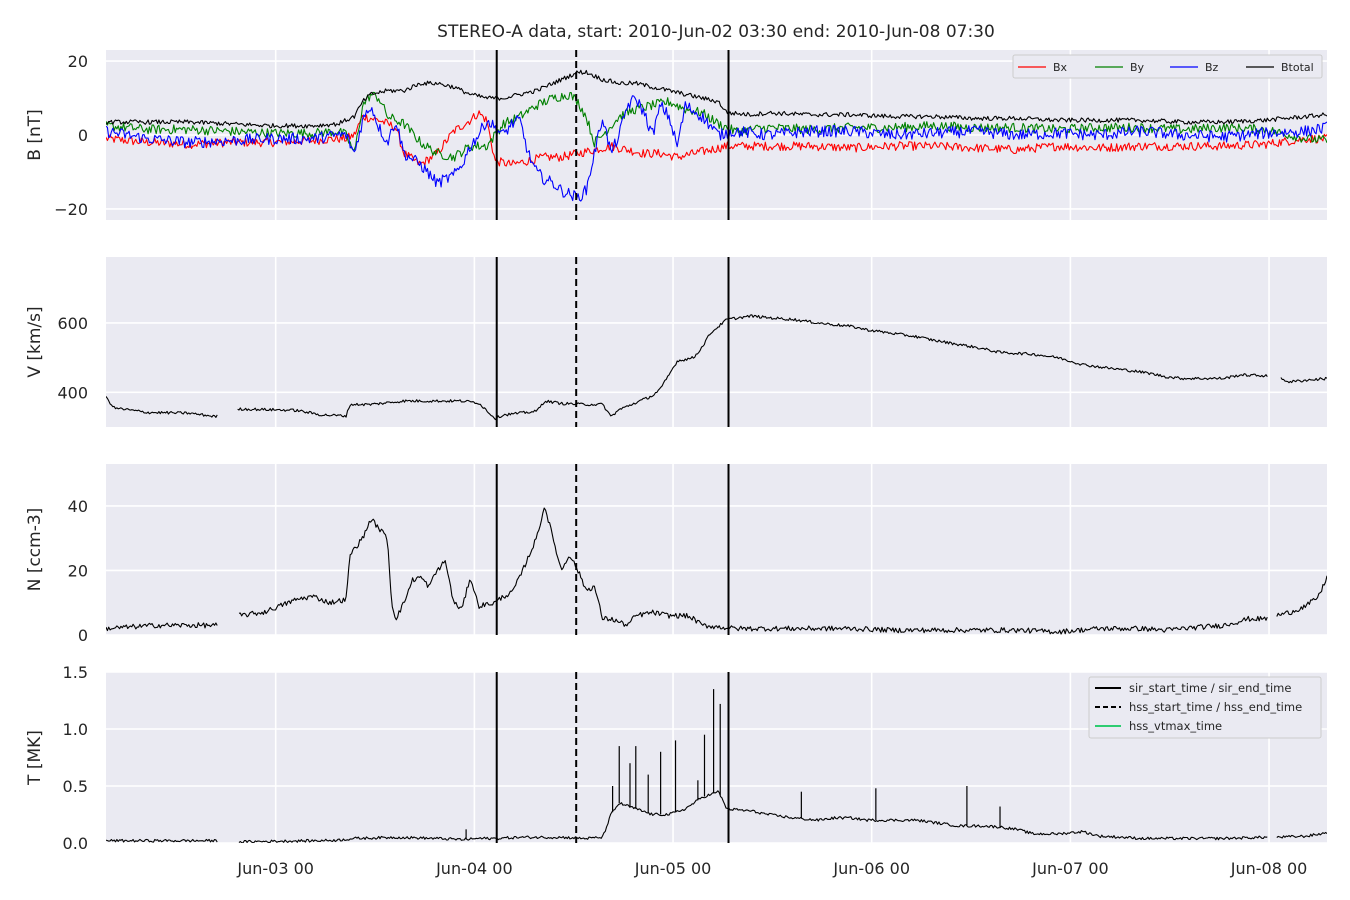 This screenshot has height=900, width=1350. What do you see at coordinates (1215, 707) in the screenshot?
I see `legend-label: hss_start_time / hss_end_time` at bounding box center [1215, 707].